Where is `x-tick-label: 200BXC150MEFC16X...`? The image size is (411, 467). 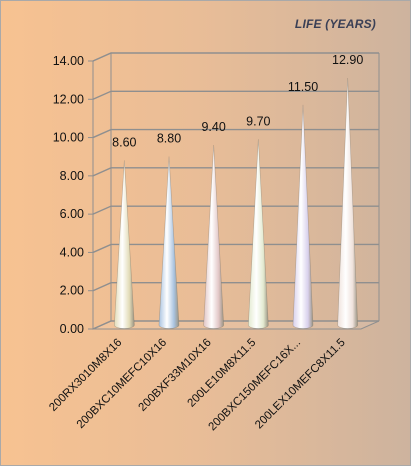 x-tick-label: 200BXC150MEFC16X... is located at coordinates (254, 385).